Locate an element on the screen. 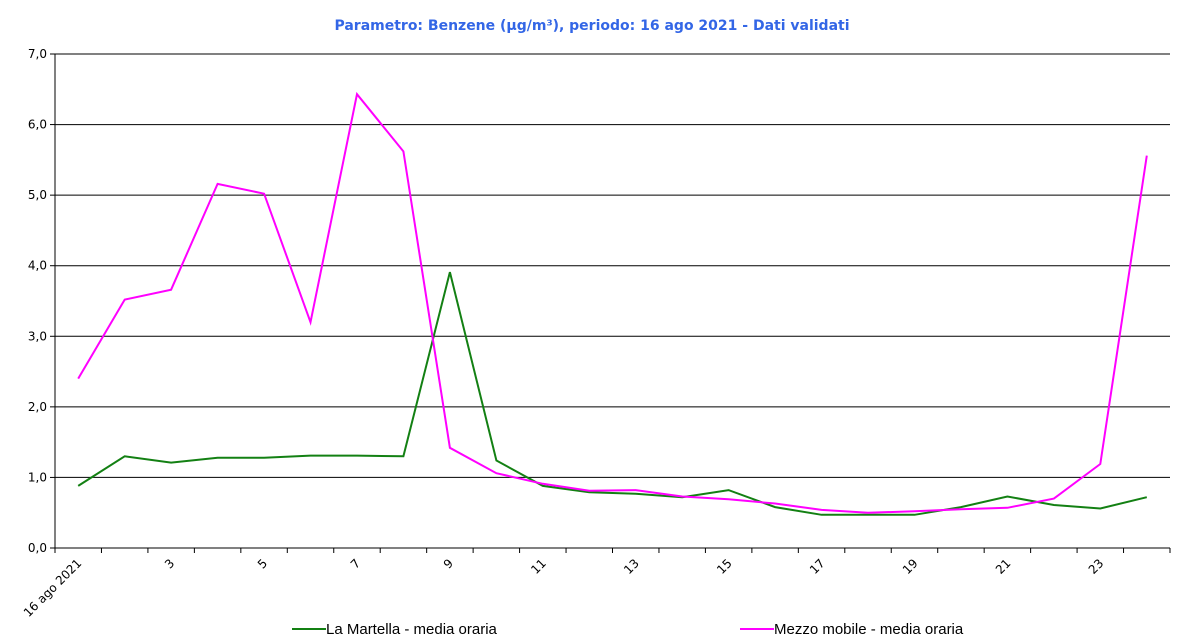 The height and width of the screenshot is (643, 1184). x-tick-label: 17 is located at coordinates (817, 566).